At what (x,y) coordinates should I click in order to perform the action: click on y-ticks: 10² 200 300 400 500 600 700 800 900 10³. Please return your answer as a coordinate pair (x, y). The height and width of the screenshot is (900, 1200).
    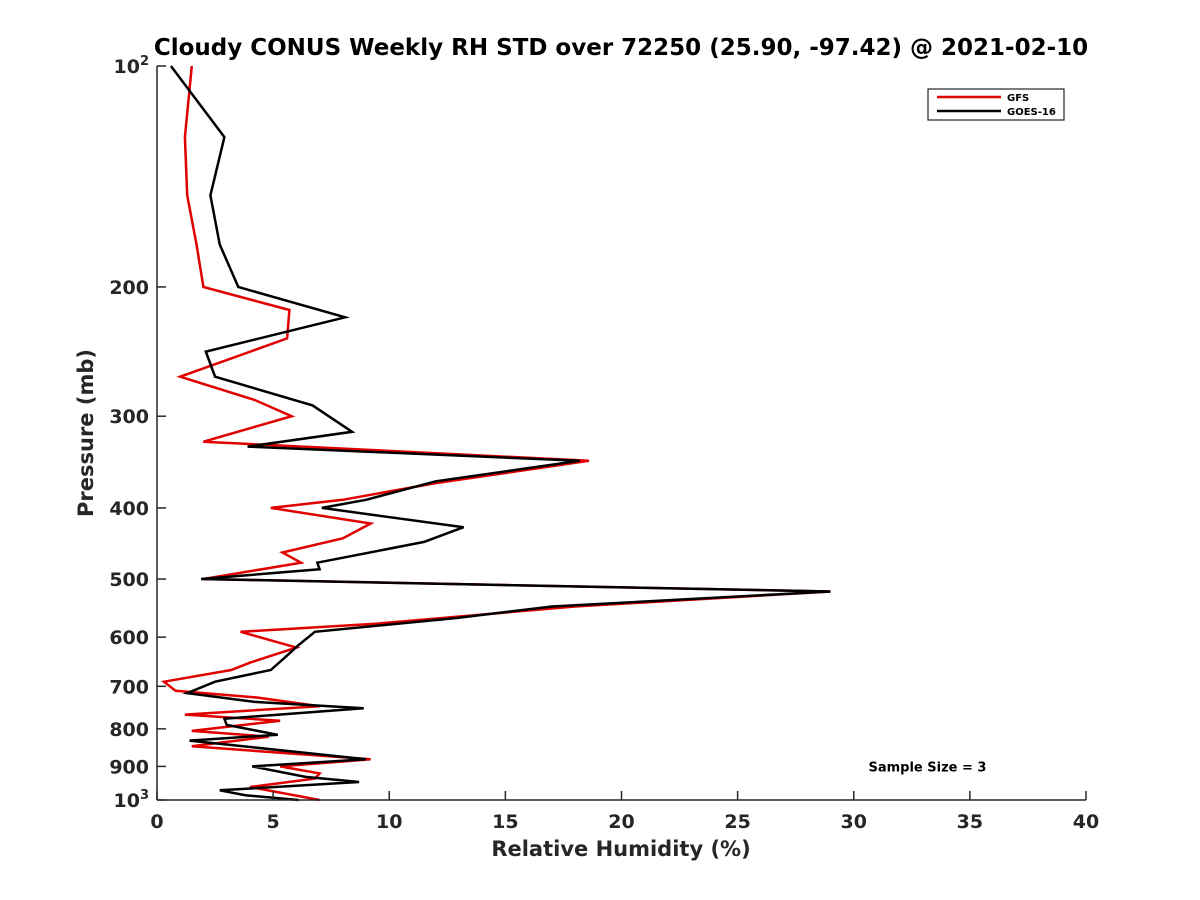
    Looking at the image, I should click on (137, 433).